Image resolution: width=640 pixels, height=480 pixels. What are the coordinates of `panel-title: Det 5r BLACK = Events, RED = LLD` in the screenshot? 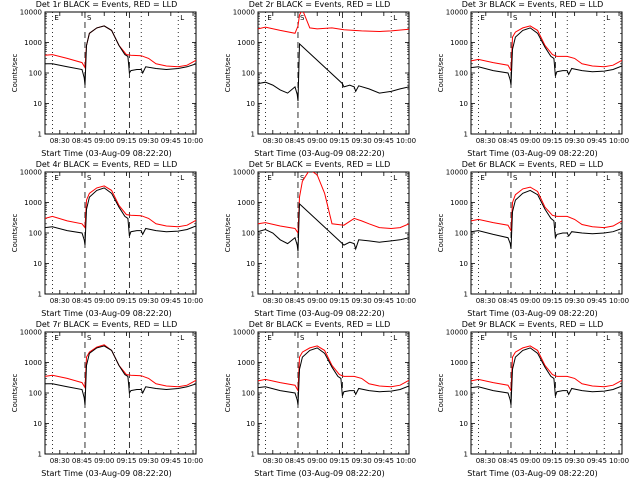 It's located at (319, 164).